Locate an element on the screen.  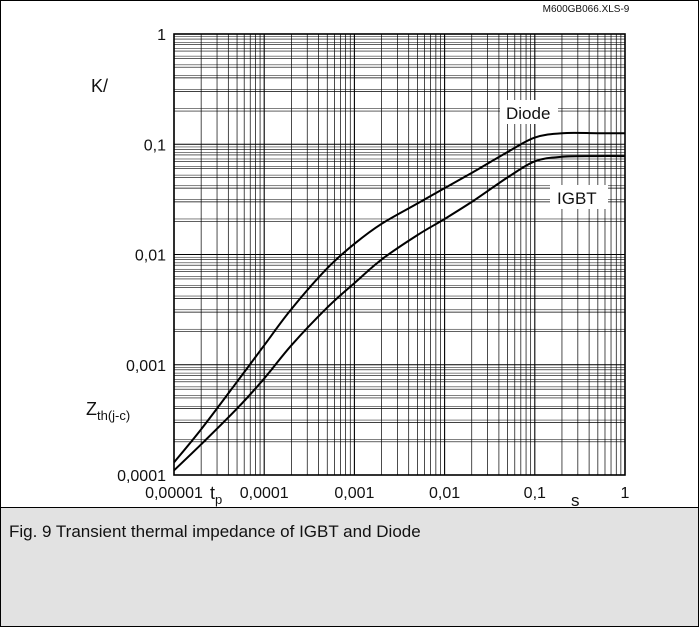
x-tick-label: 0,00001 is located at coordinates (174, 493).